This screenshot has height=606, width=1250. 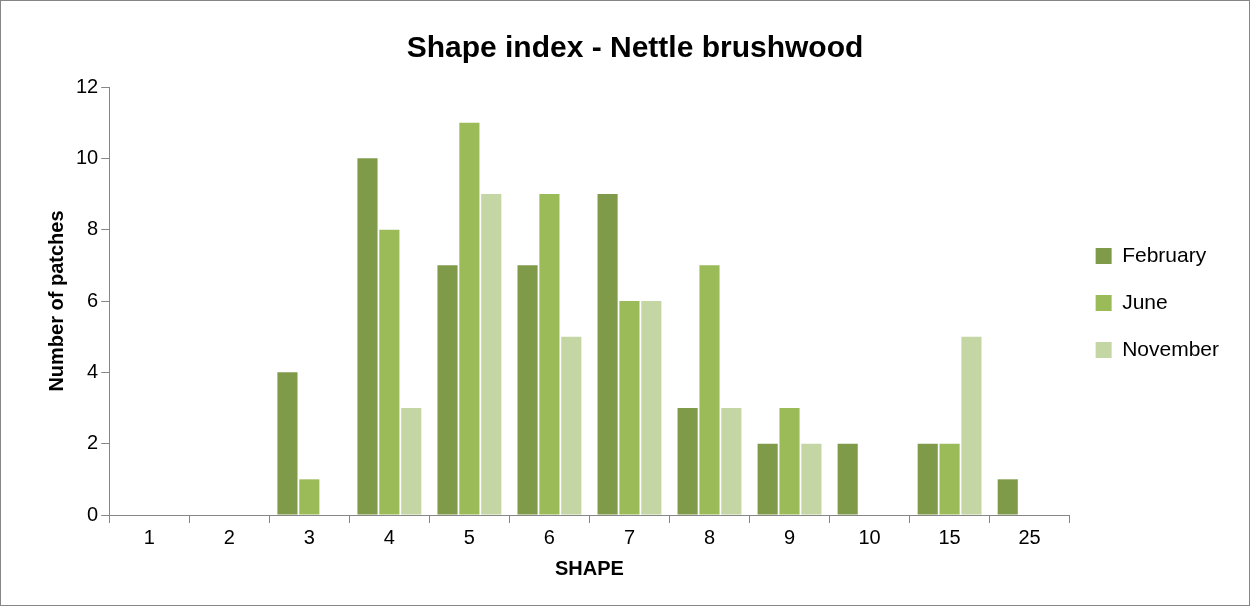 I want to click on x-tick-label: 8, so click(x=709, y=536).